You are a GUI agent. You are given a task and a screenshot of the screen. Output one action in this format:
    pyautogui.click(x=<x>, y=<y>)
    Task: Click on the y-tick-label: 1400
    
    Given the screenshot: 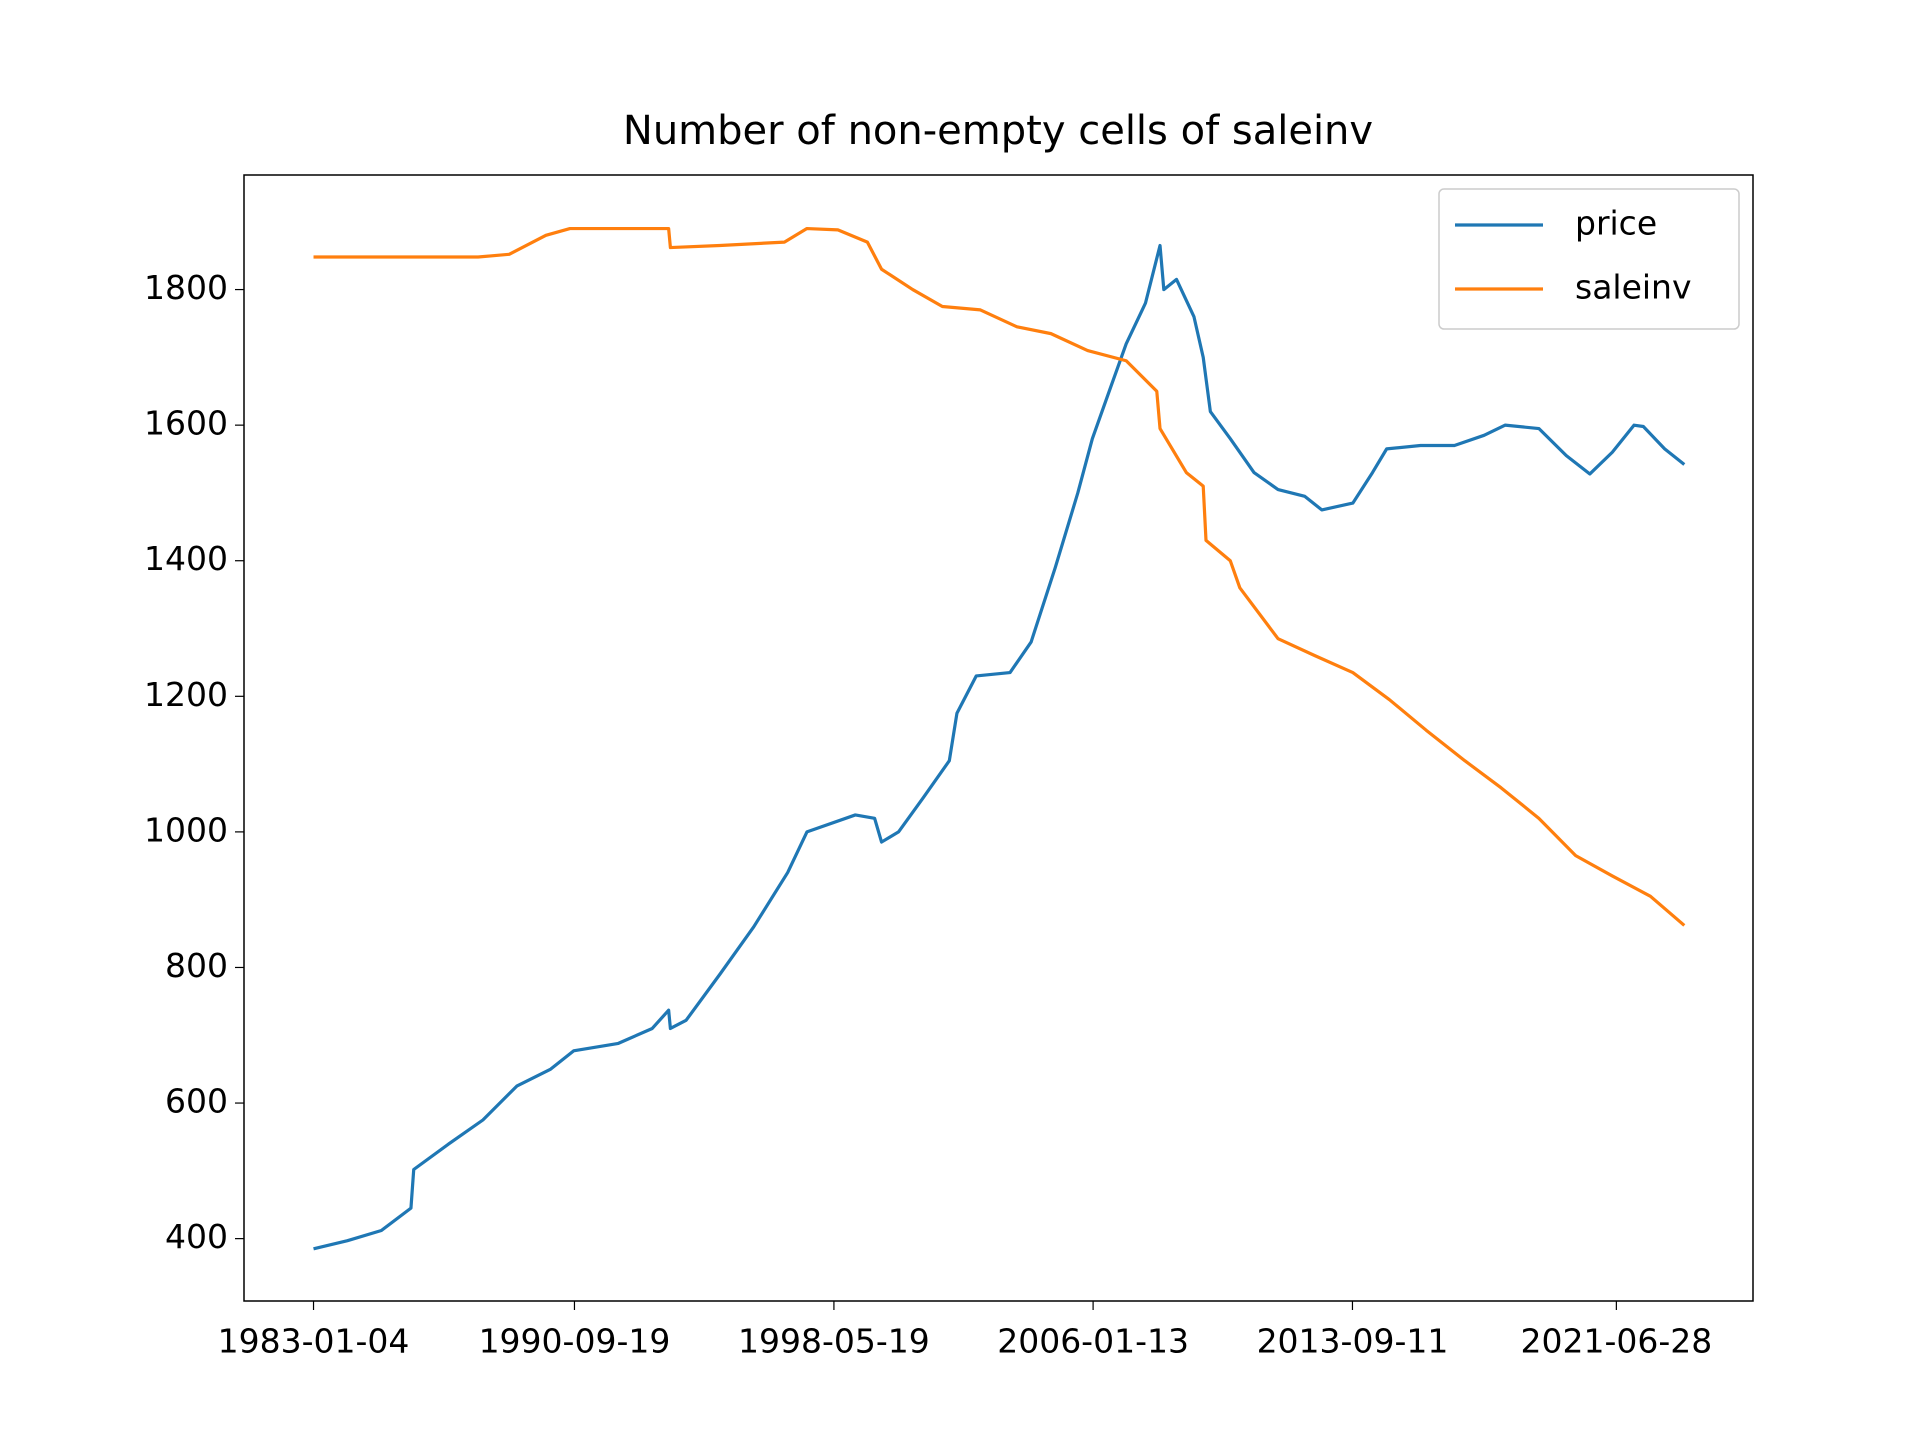 What is the action you would take?
    pyautogui.click(x=186, y=558)
    